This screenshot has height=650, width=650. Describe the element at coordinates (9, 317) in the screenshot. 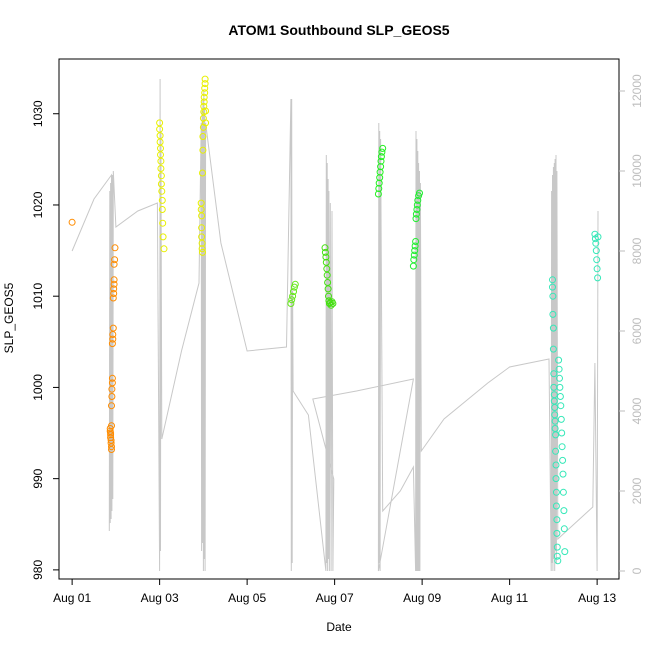

I see `y-axis-label: SLP_GEOS5` at that location.